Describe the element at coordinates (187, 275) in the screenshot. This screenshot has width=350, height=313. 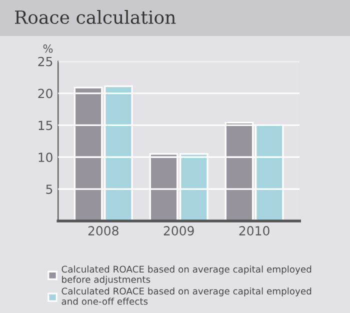
I see `legend-label: Calculated ROACE based on average capital employed before adjustments` at that location.